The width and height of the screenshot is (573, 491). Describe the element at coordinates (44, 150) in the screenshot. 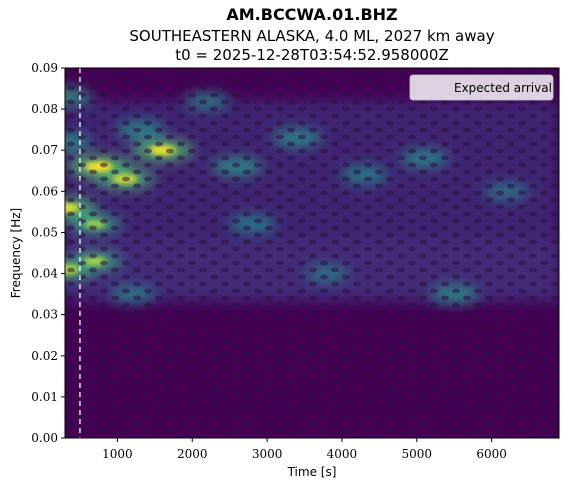

I see `y-tick-label: 0.07` at that location.